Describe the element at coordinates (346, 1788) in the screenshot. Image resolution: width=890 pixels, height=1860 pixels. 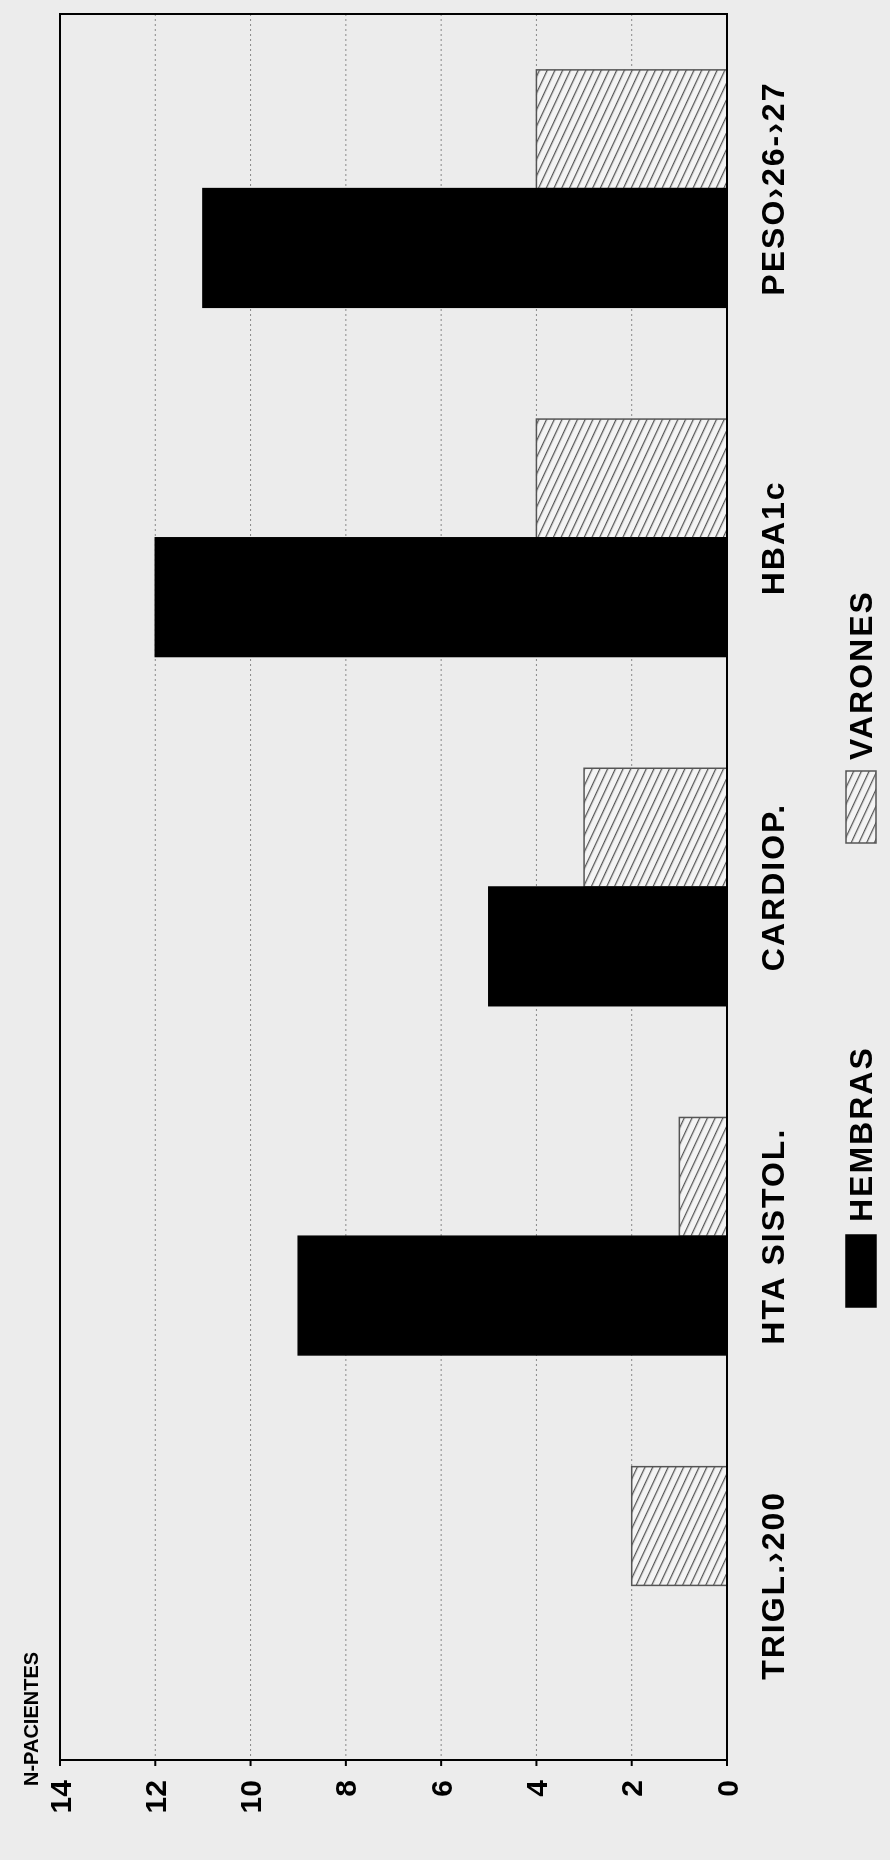
I see `x-tick-label: 8` at that location.